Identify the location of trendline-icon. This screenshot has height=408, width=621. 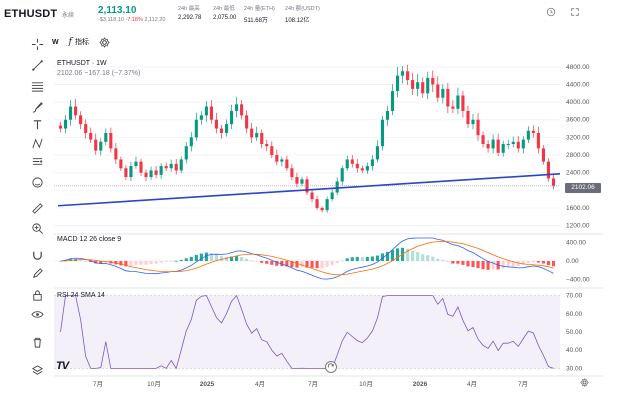
(37, 65).